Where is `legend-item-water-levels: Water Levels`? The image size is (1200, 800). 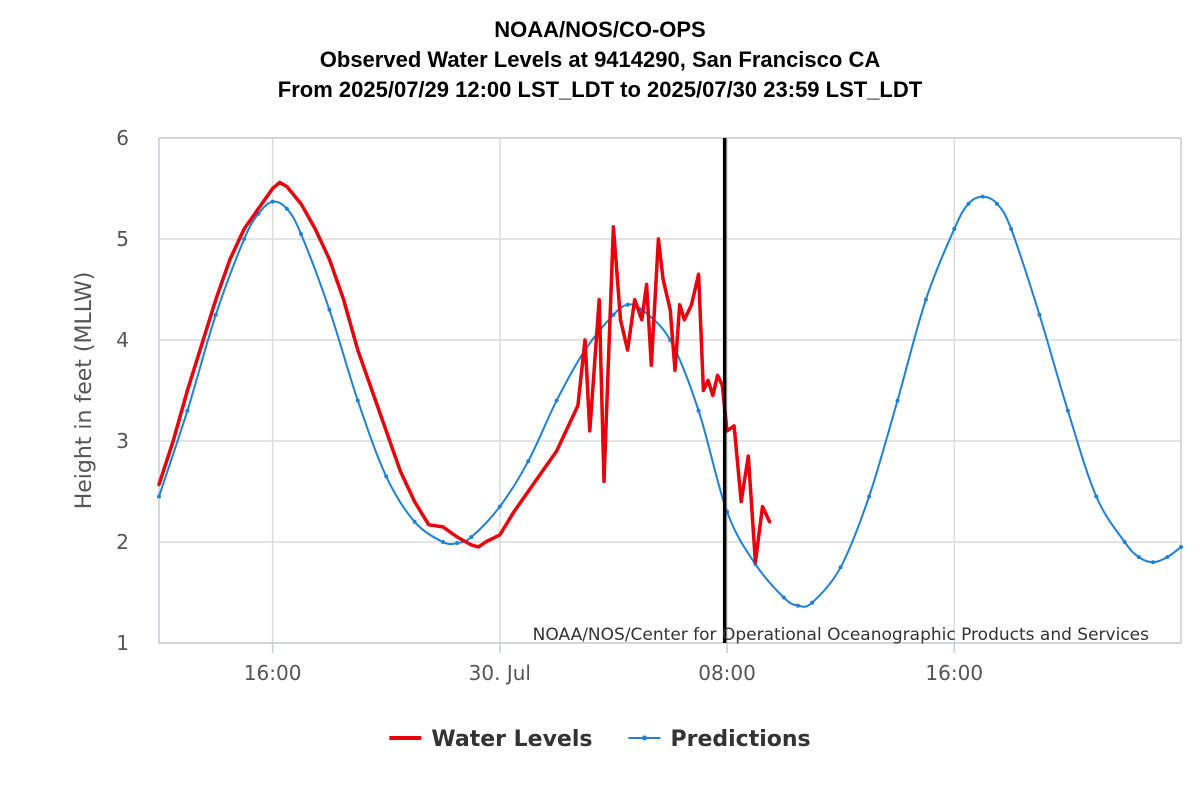 legend-item-water-levels: Water Levels is located at coordinates (490, 739).